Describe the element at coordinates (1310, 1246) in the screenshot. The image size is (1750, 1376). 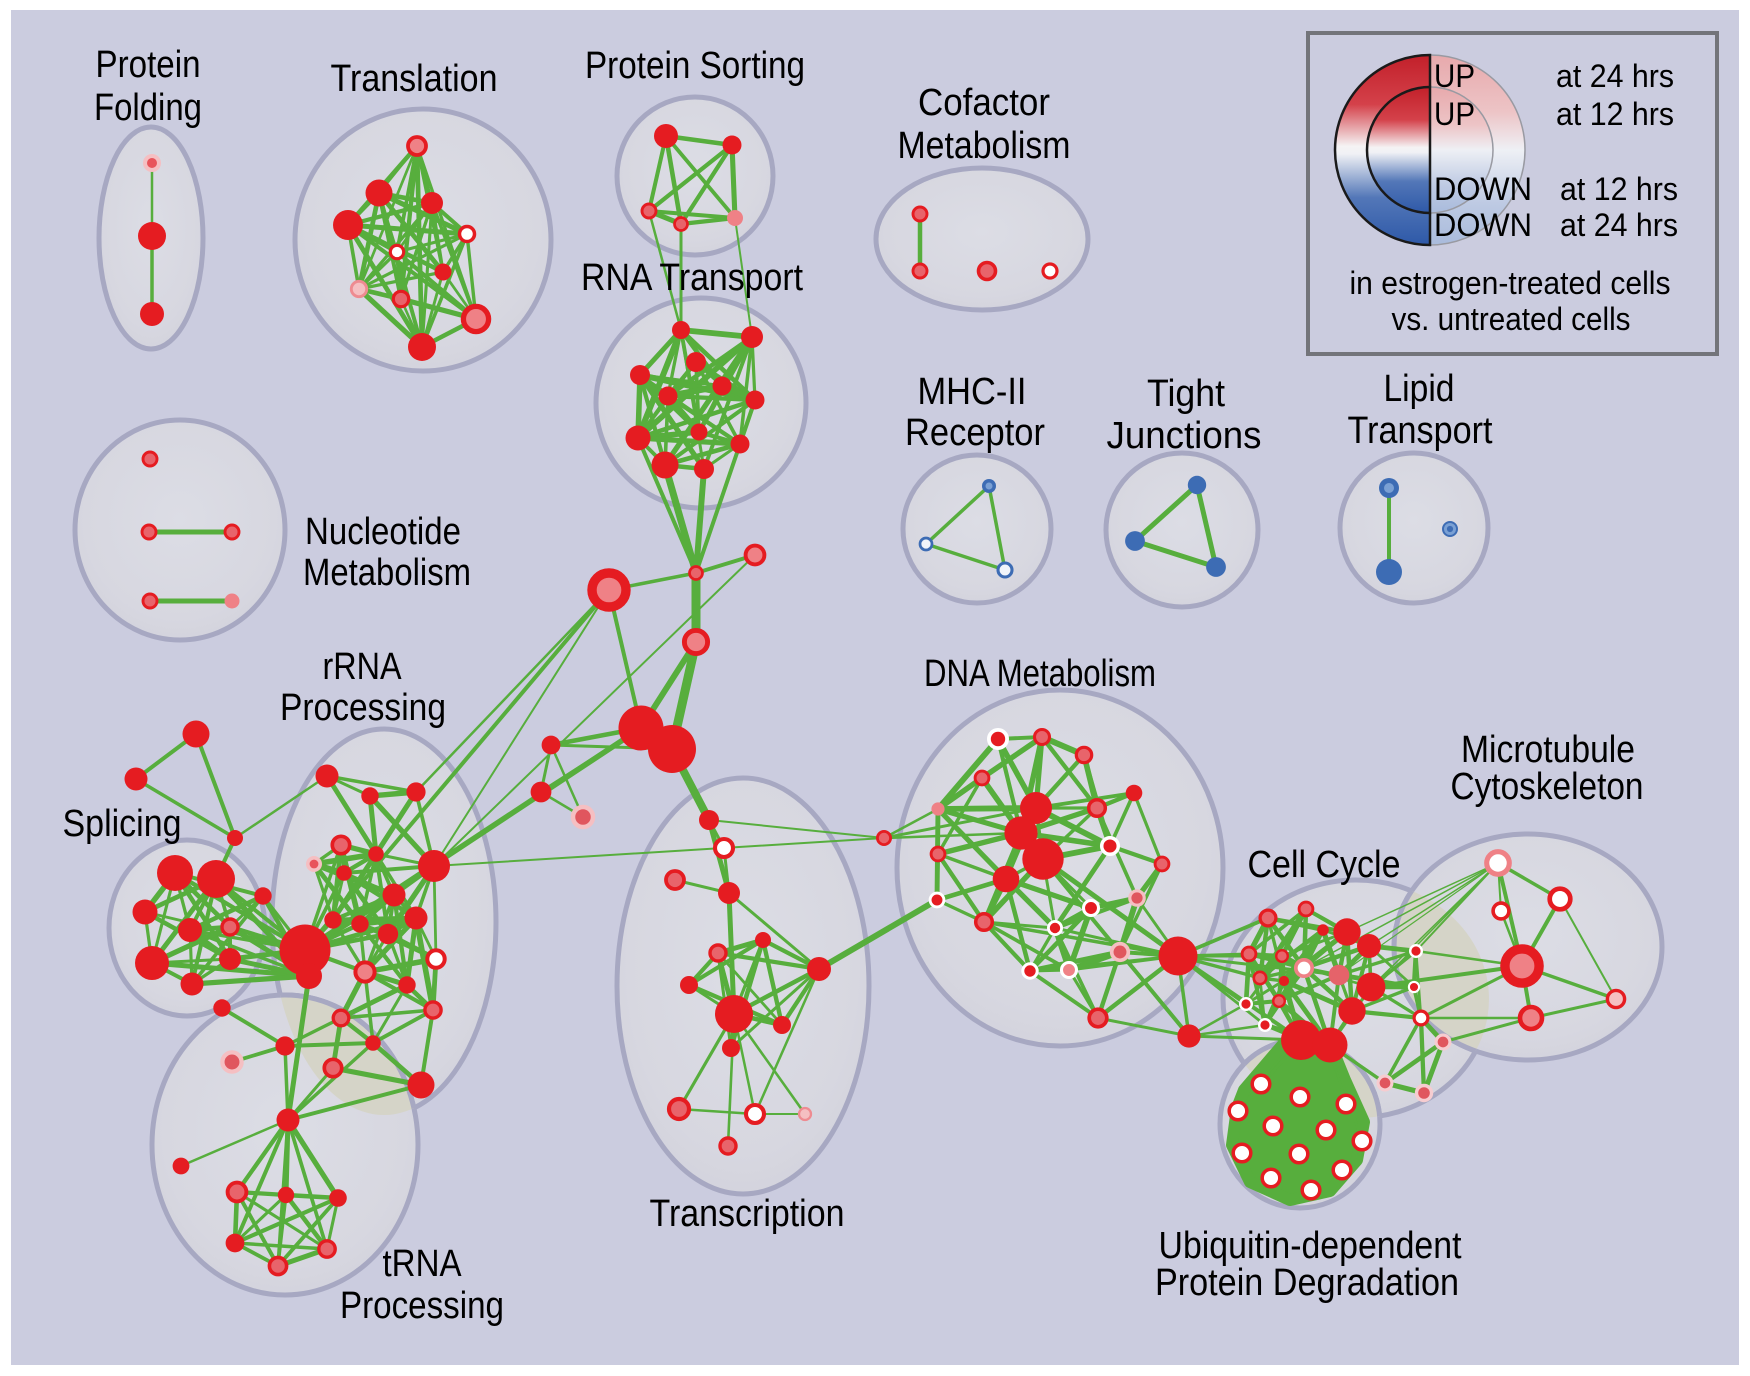
I see `svg-text: Ubiquitin-dependent` at that location.